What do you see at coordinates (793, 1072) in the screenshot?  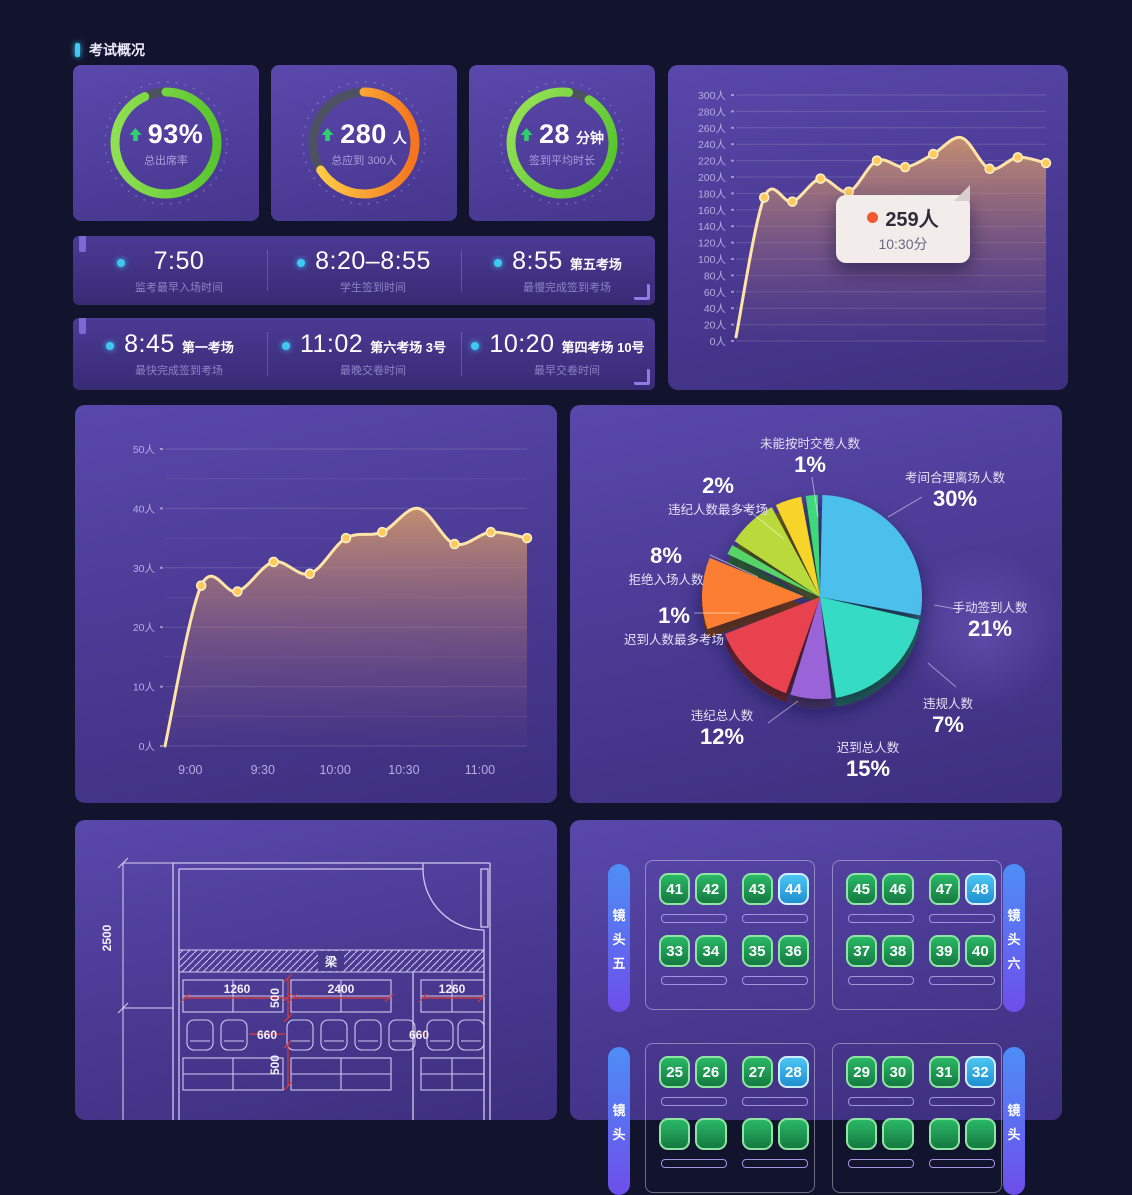 I see `seat-tile: 28` at bounding box center [793, 1072].